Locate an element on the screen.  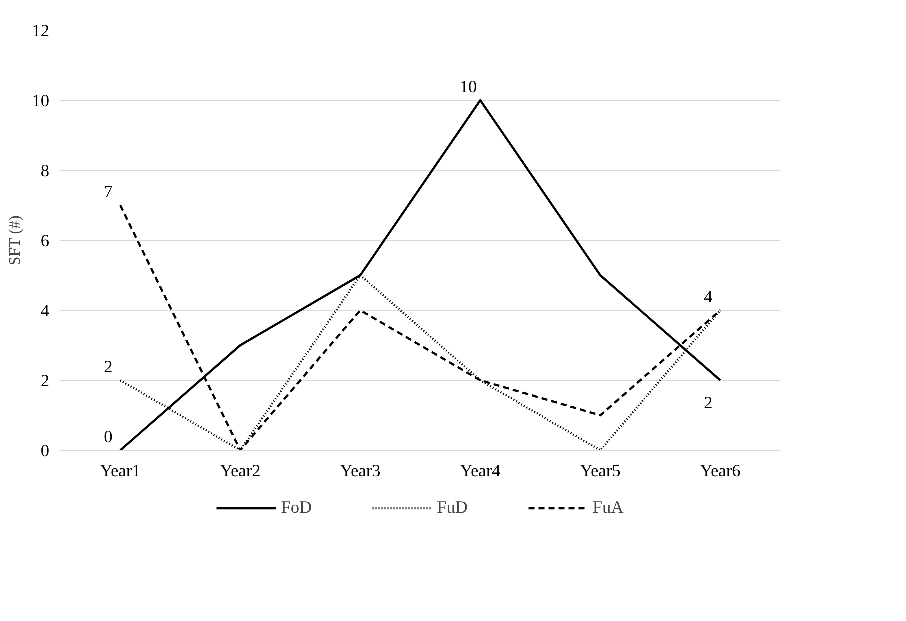
data-label: 4 is located at coordinates (709, 297).